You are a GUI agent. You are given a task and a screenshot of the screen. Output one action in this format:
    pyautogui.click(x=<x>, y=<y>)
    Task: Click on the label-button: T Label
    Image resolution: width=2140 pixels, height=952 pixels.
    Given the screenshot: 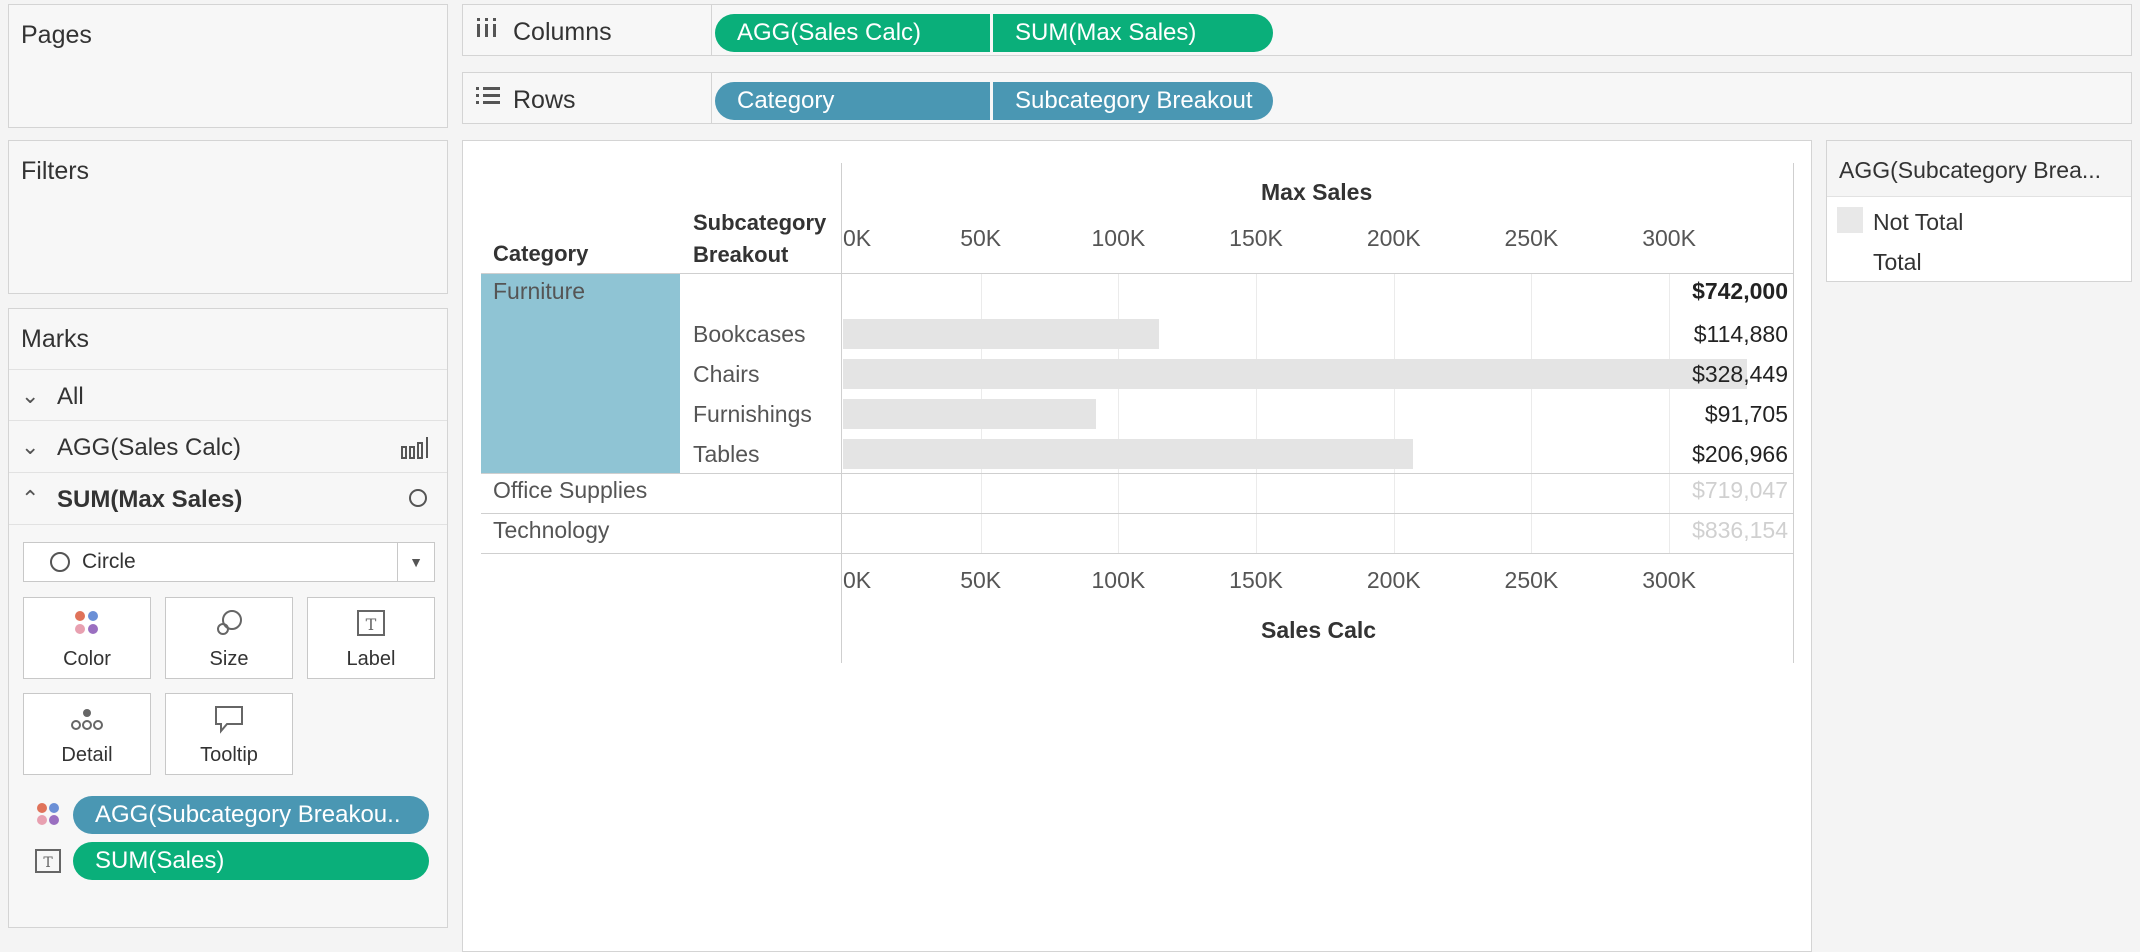 What is the action you would take?
    pyautogui.click(x=371, y=638)
    